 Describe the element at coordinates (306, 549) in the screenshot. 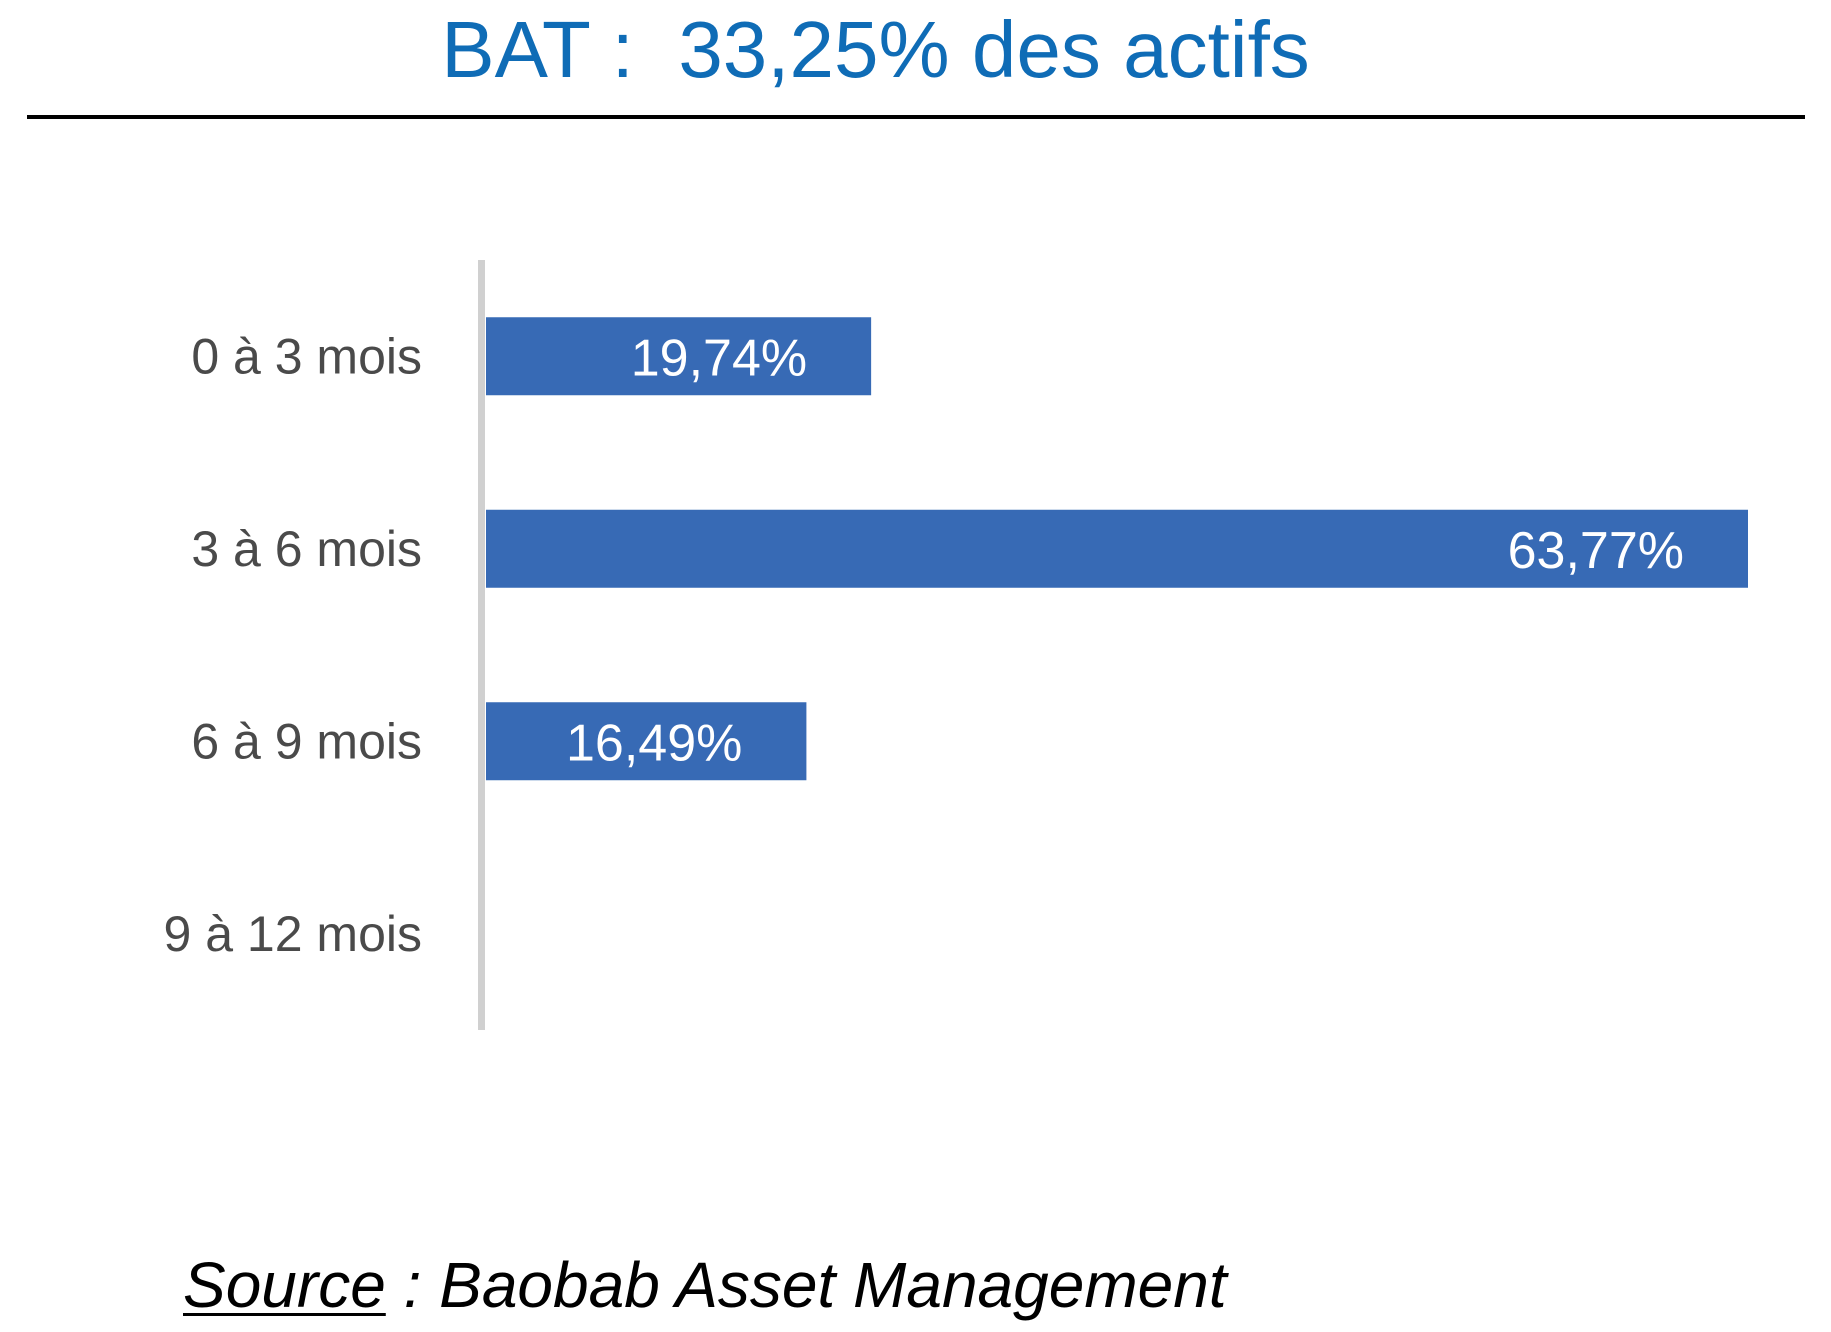

I see `category-label: 3 à 6 mois` at that location.